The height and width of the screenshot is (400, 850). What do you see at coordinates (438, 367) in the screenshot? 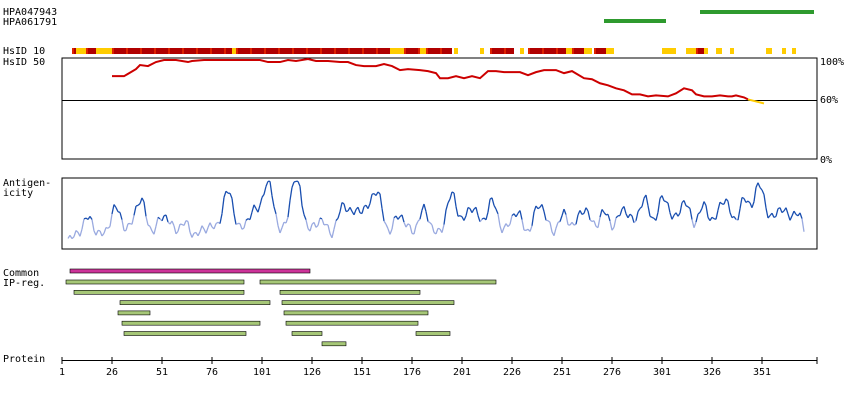
I see `protein-axis: 1 26 51 76 101 126 151 176 201 226 251 276 301 326 351` at bounding box center [438, 367].